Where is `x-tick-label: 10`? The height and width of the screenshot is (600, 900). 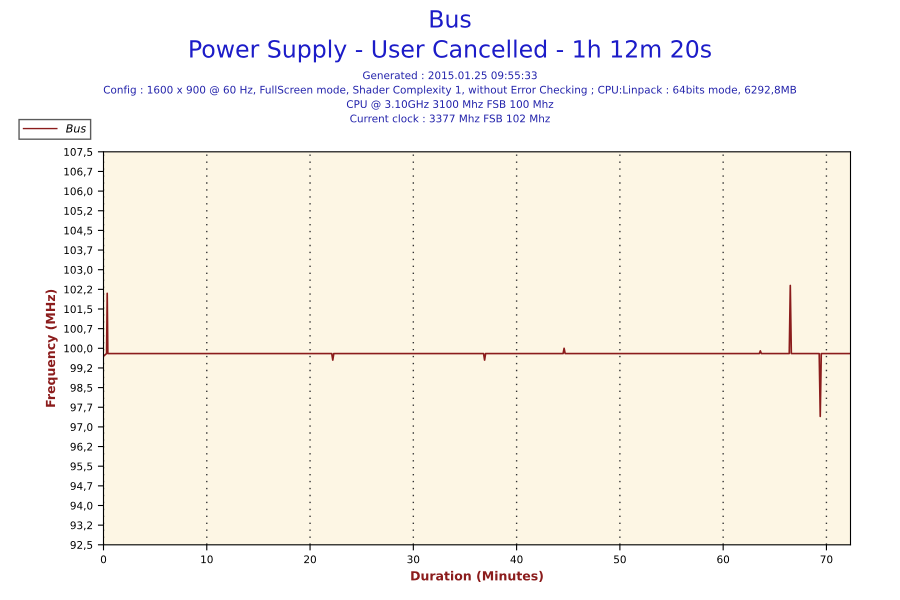 x-tick-label: 10 is located at coordinates (207, 559).